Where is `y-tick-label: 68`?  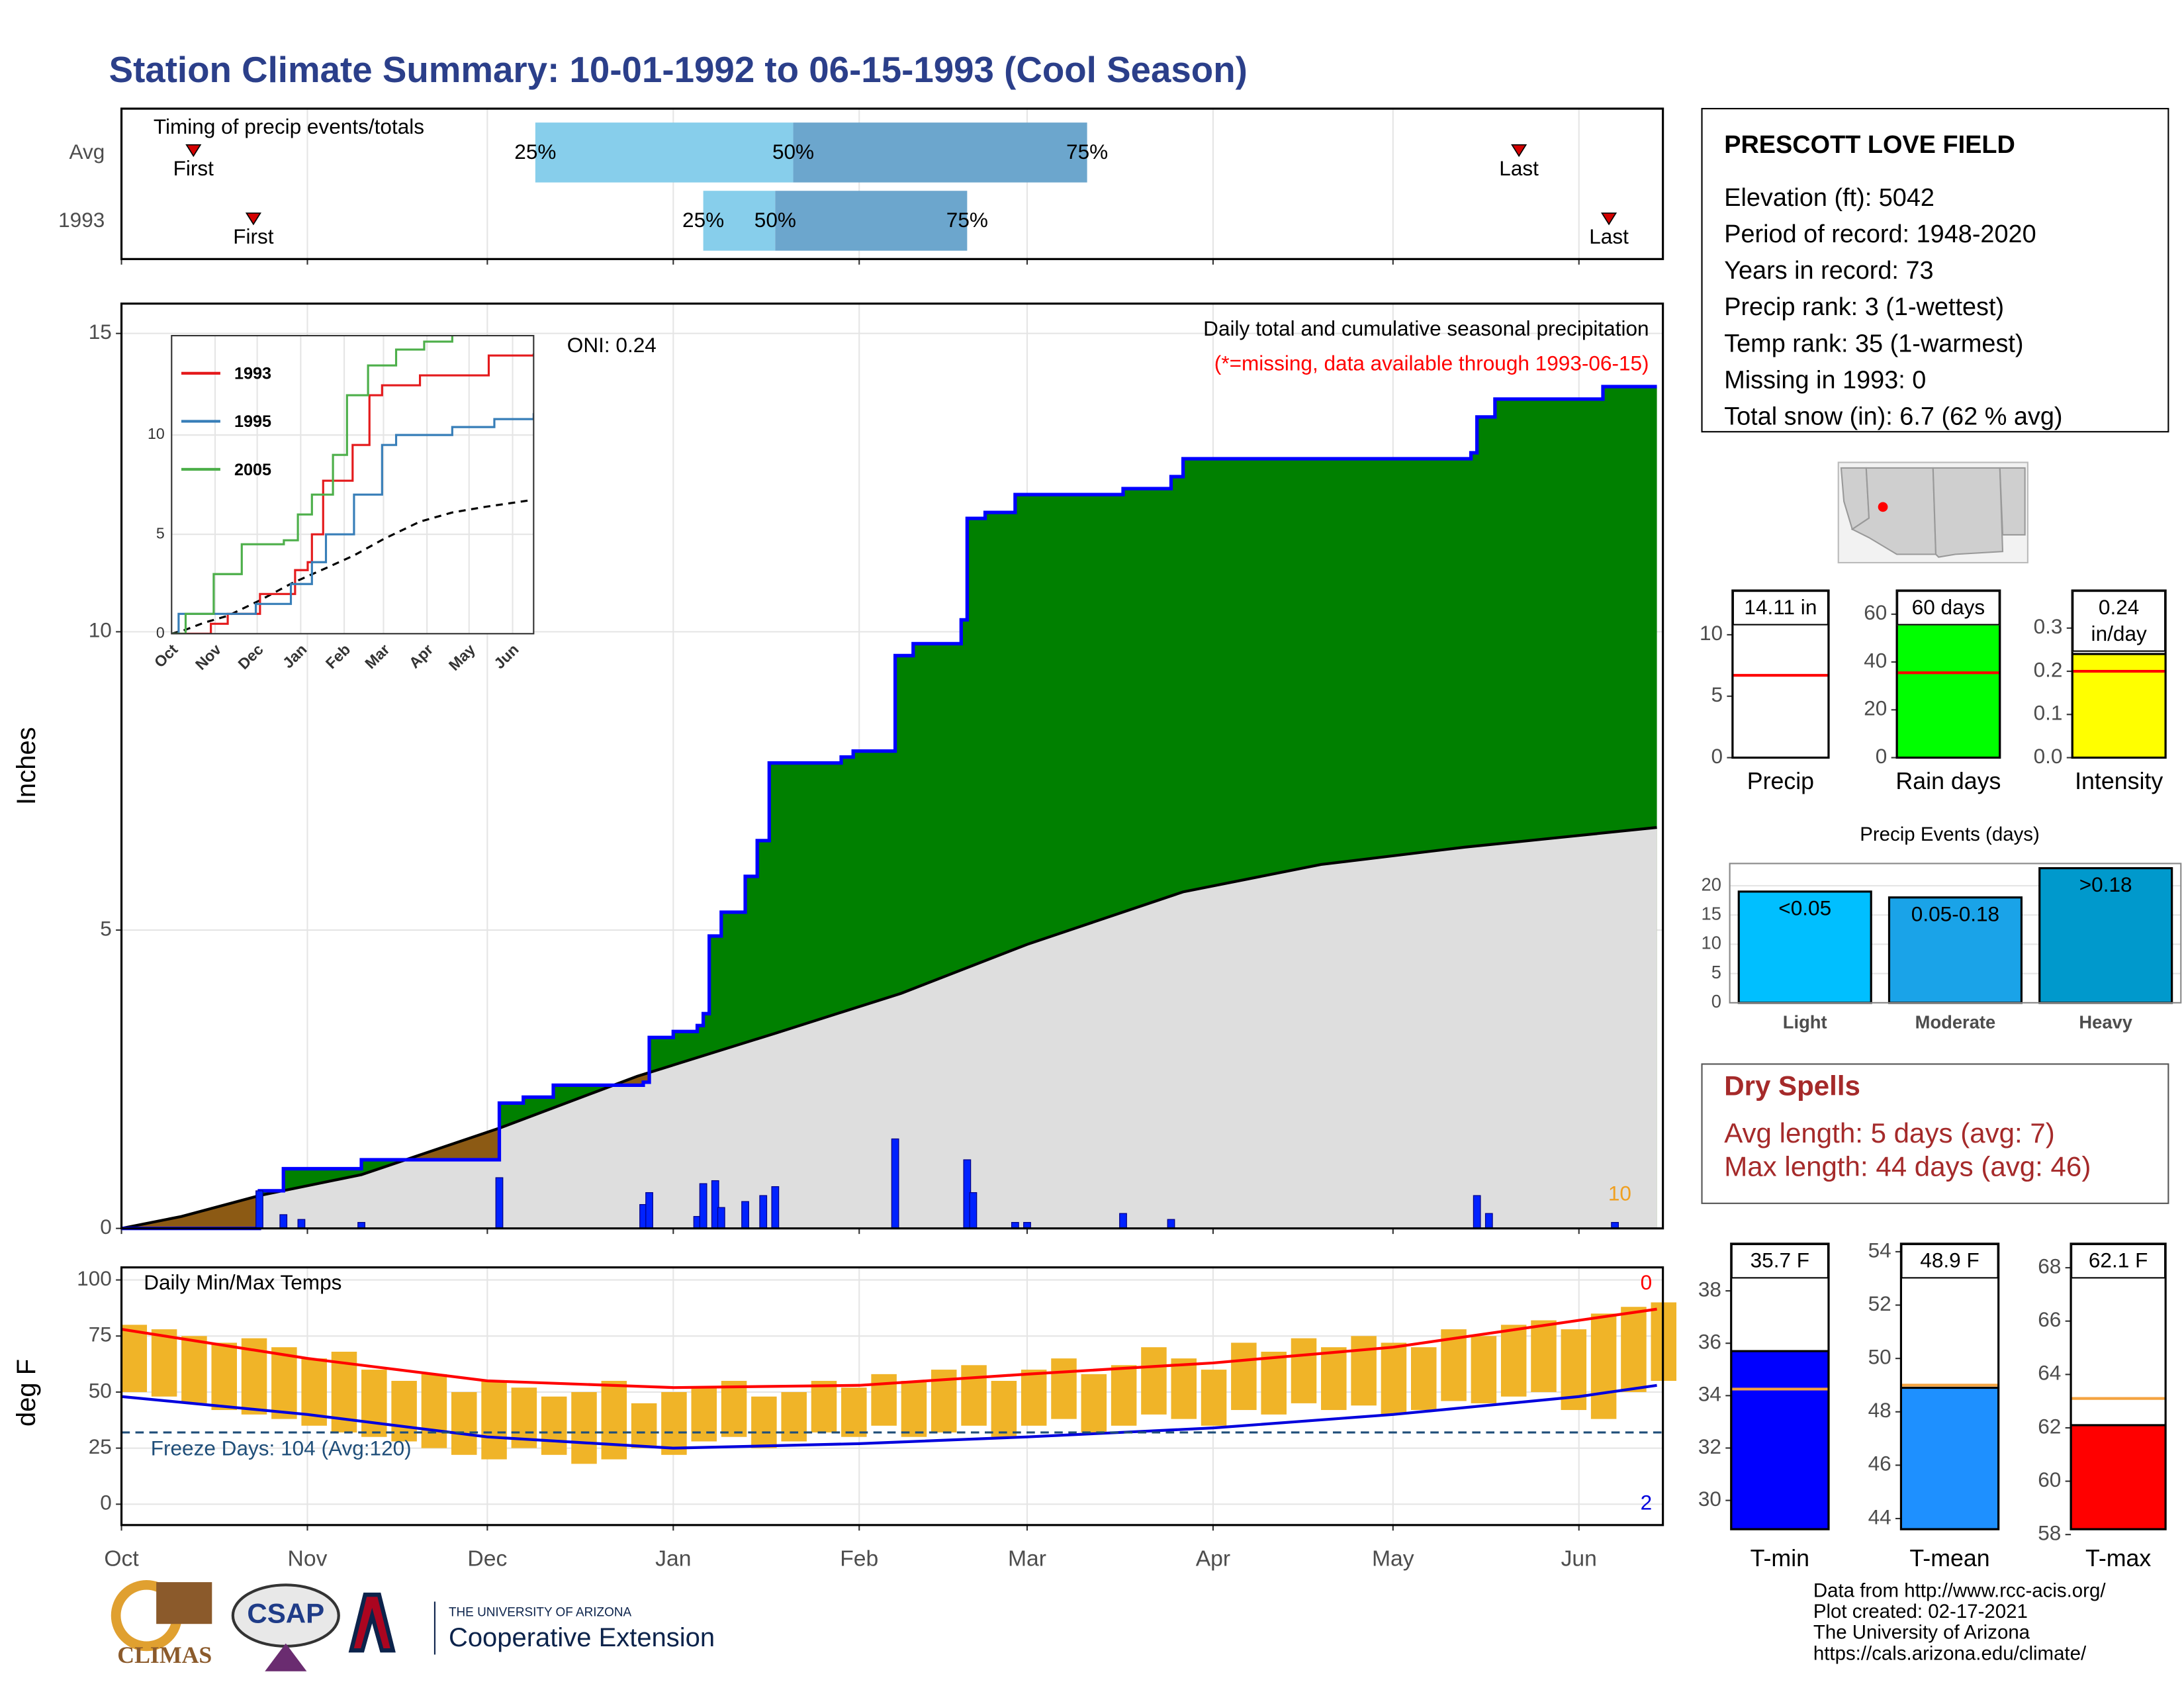
y-tick-label: 68 is located at coordinates (2049, 1266).